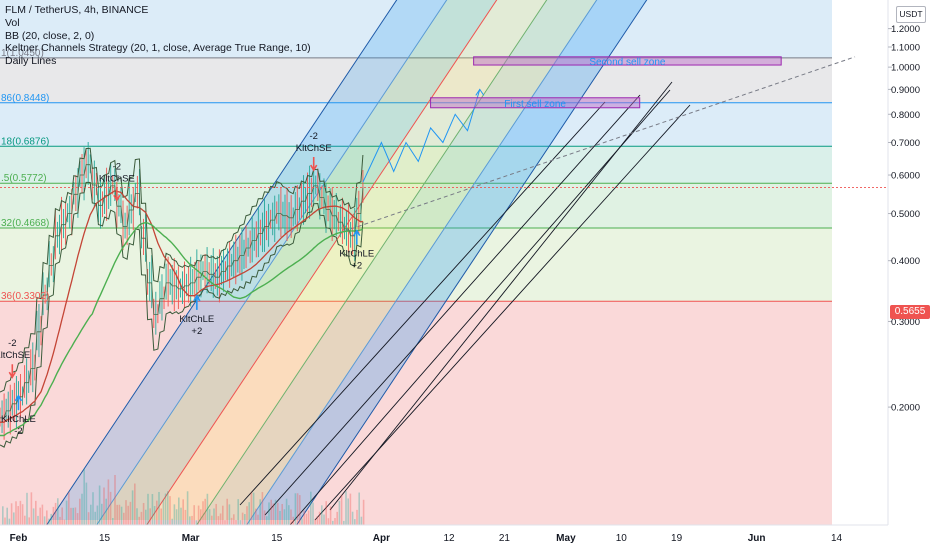 This screenshot has width=932, height=555. I want to click on legend-daily-lines: Daily Lines, so click(31, 61).